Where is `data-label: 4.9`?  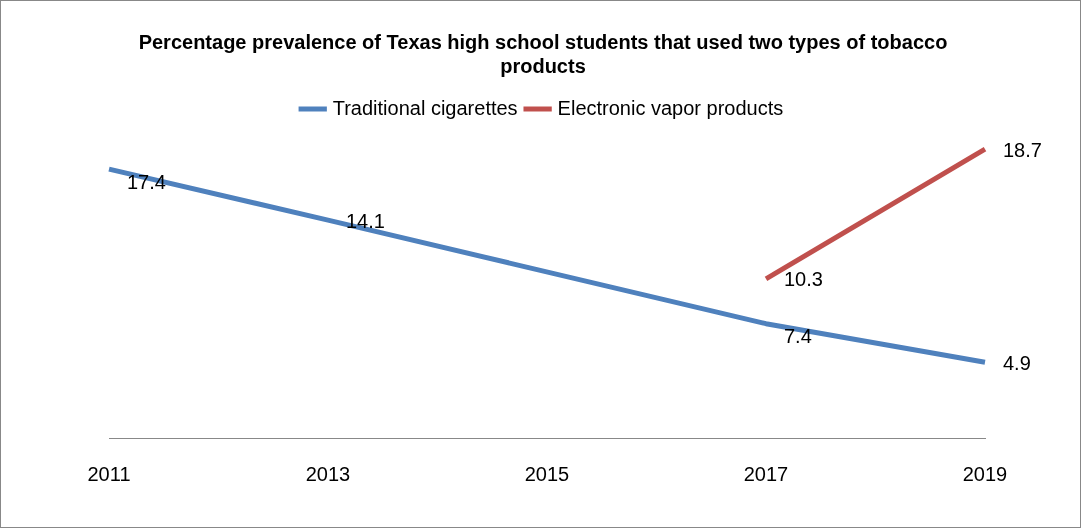 data-label: 4.9 is located at coordinates (1017, 362).